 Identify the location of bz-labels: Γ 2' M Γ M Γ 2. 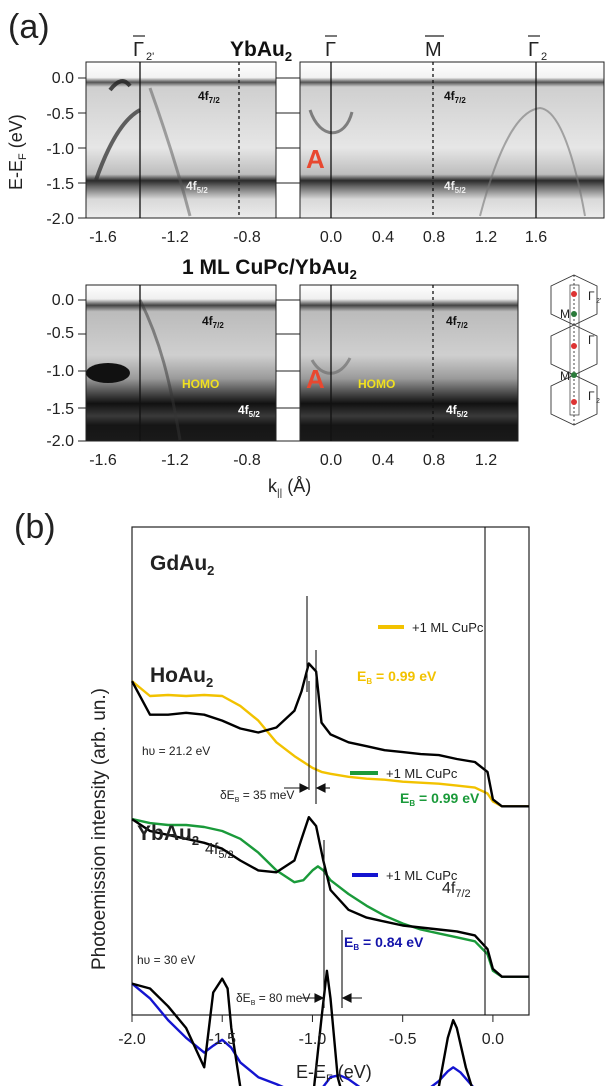
(580, 347).